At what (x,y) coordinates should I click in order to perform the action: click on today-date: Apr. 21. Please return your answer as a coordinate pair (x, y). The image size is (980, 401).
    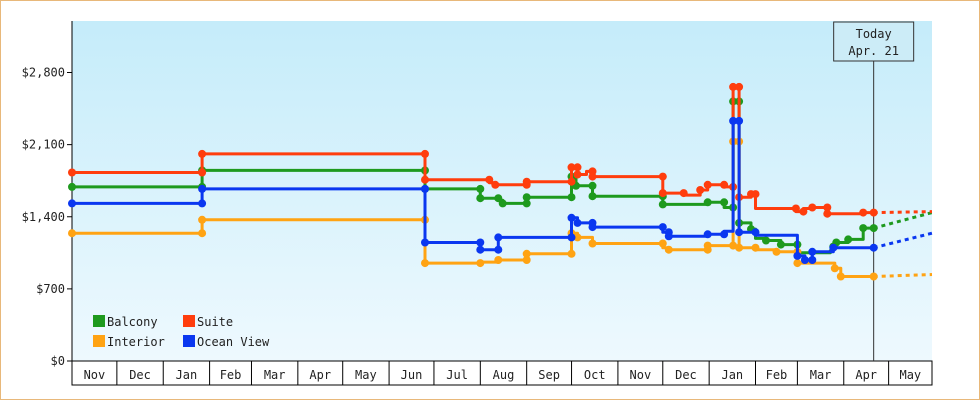
    Looking at the image, I should click on (873, 51).